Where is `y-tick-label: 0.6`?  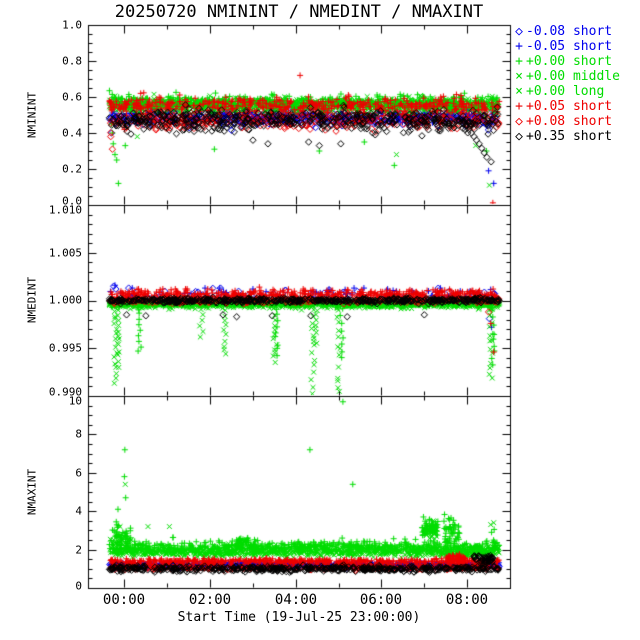
y-tick-label: 0.6 is located at coordinates (72, 97).